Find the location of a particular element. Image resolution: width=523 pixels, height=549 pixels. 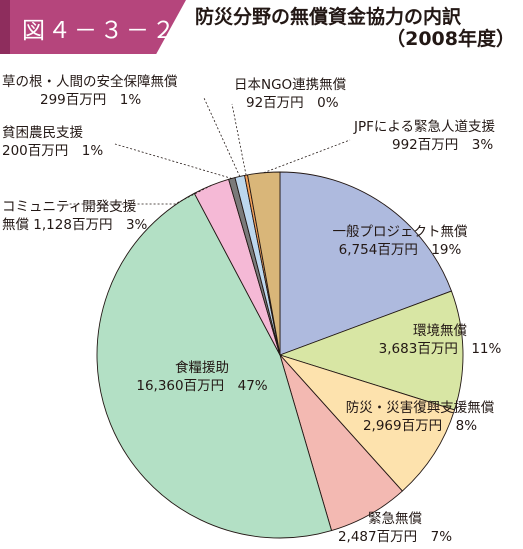

slice-label-name: 草の根・人間の安全保障無償 is located at coordinates (90, 81).